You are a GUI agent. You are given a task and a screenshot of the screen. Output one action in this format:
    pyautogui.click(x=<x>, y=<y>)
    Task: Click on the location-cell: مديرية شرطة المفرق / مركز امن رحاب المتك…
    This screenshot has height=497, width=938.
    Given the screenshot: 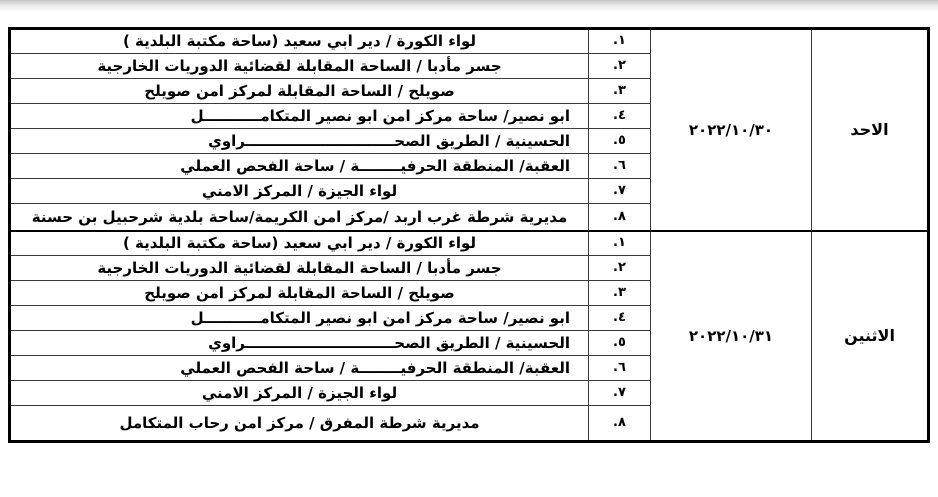 What is the action you would take?
    pyautogui.click(x=299, y=423)
    